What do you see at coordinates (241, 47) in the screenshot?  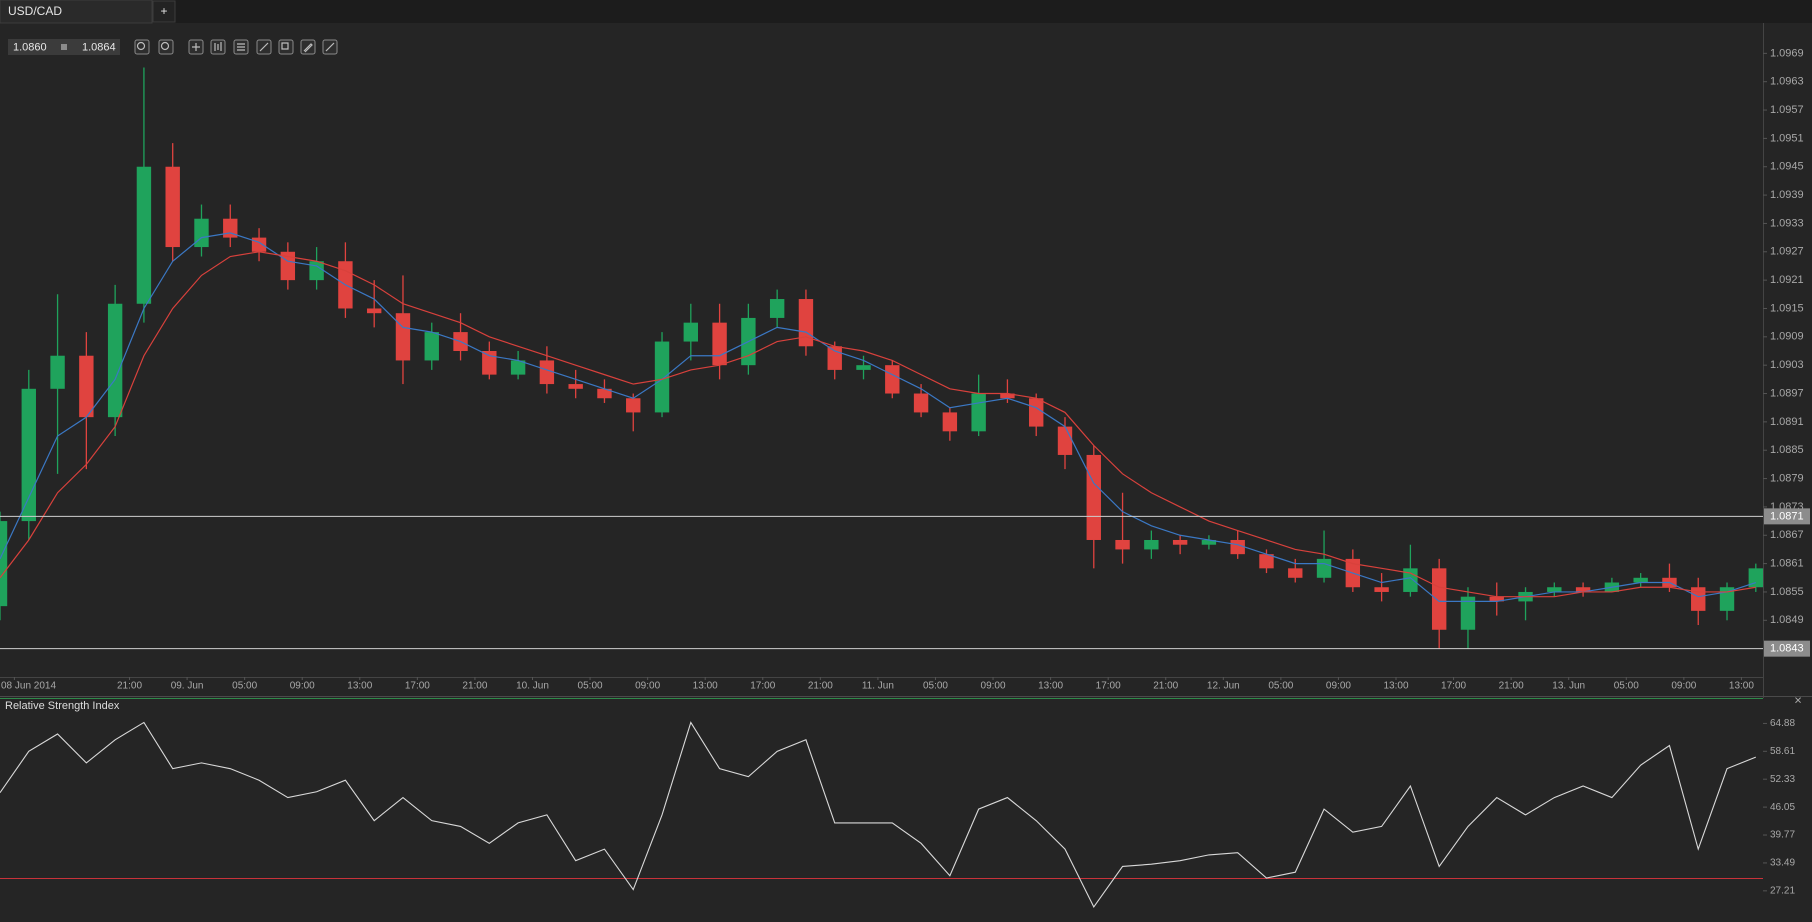 I see `indicators-glyph` at bounding box center [241, 47].